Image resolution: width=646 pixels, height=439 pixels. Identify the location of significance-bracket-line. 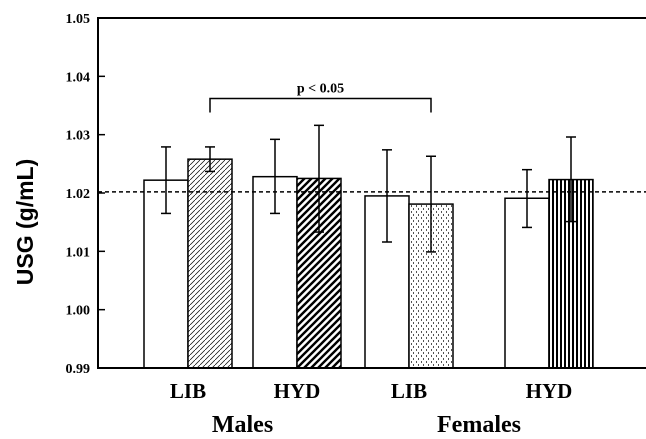
(320, 105).